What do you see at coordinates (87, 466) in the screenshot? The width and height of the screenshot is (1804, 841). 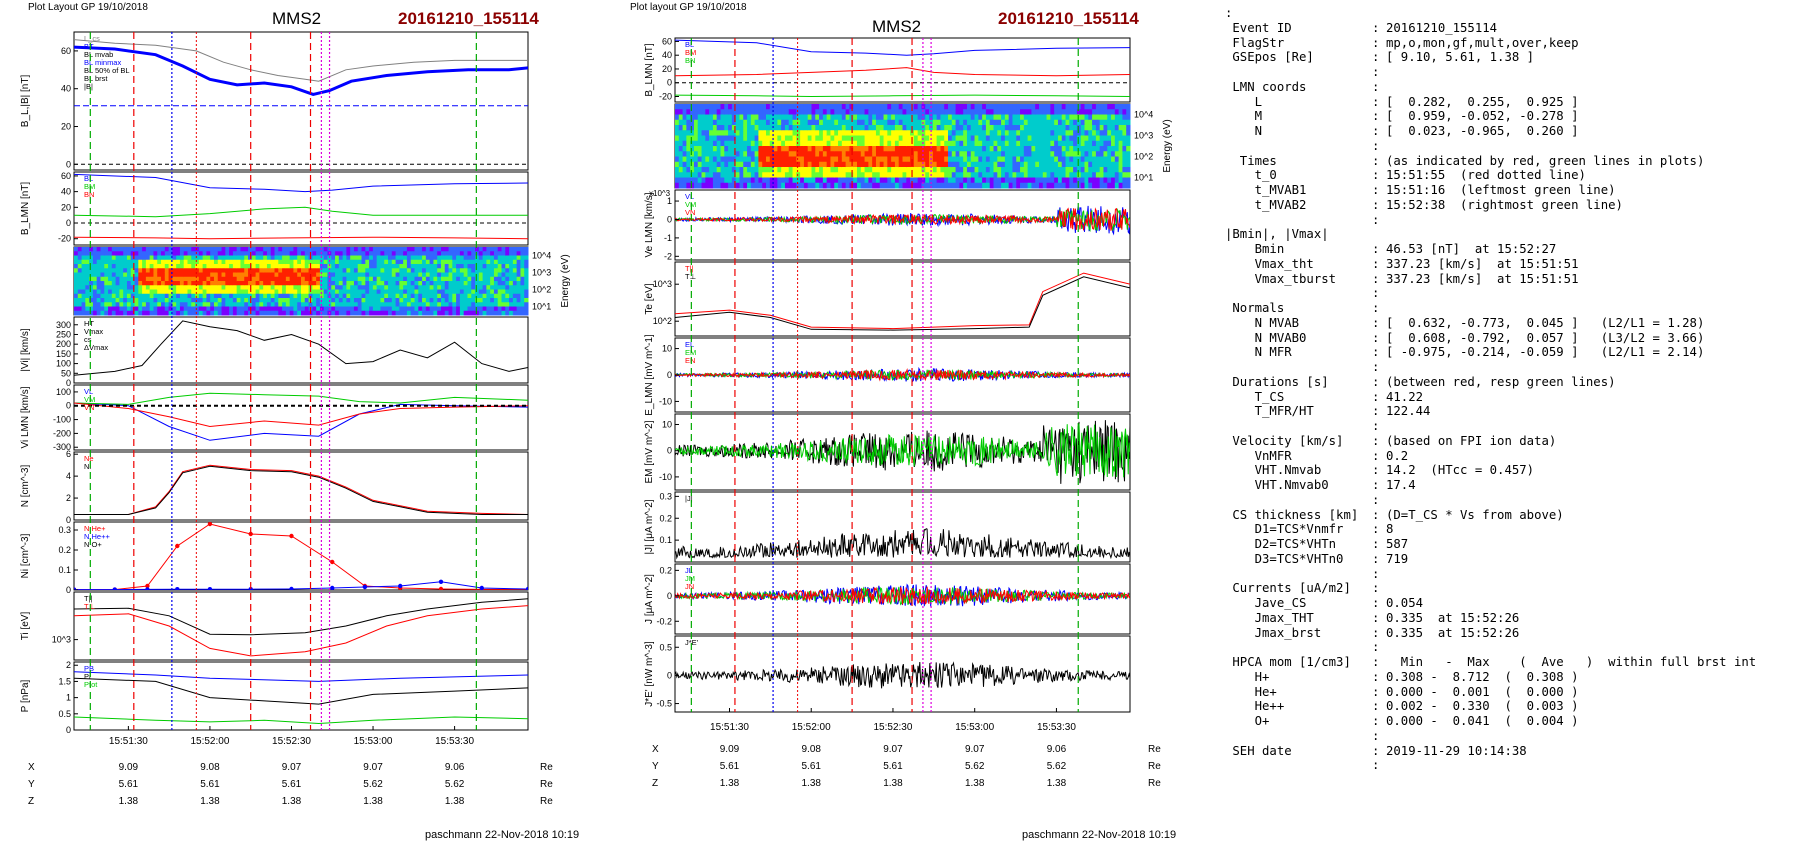 I see `legend-entry: Ni` at bounding box center [87, 466].